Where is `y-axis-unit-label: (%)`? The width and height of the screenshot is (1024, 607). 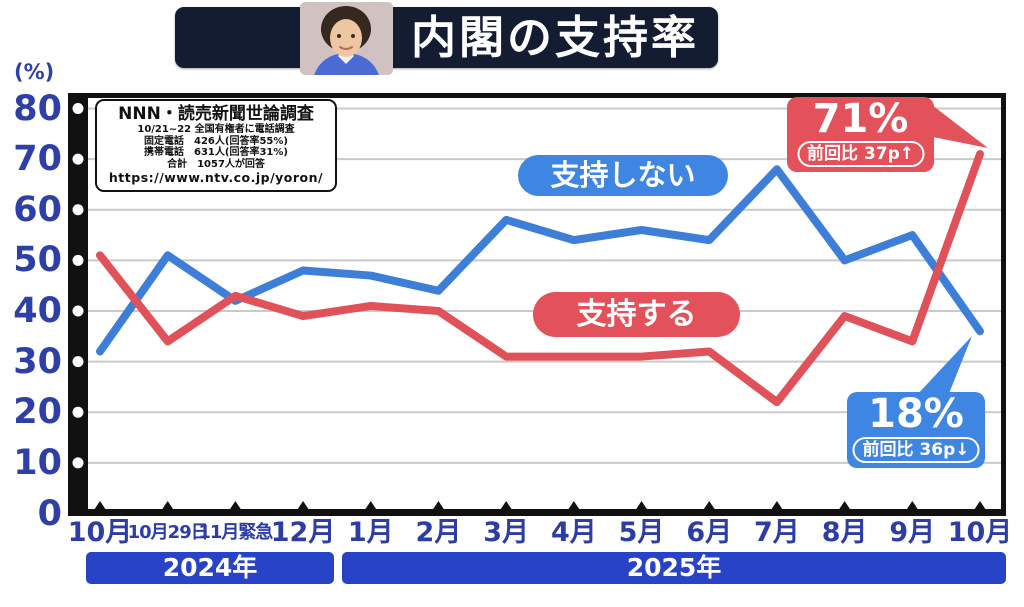
y-axis-unit-label: (%) is located at coordinates (34, 72).